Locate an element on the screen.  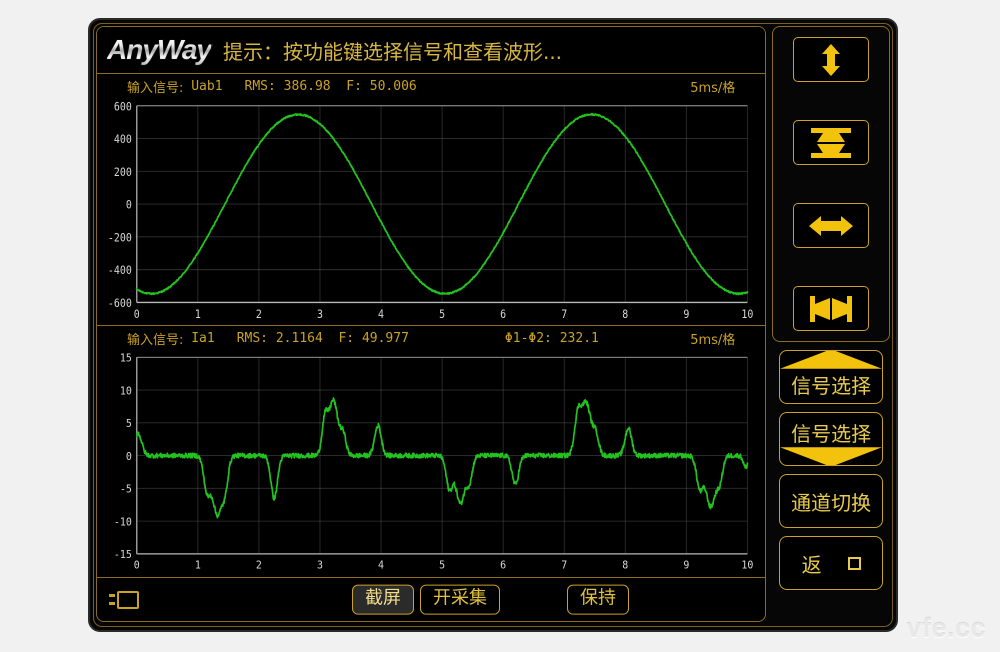
battery-icon is located at coordinates (124, 599).